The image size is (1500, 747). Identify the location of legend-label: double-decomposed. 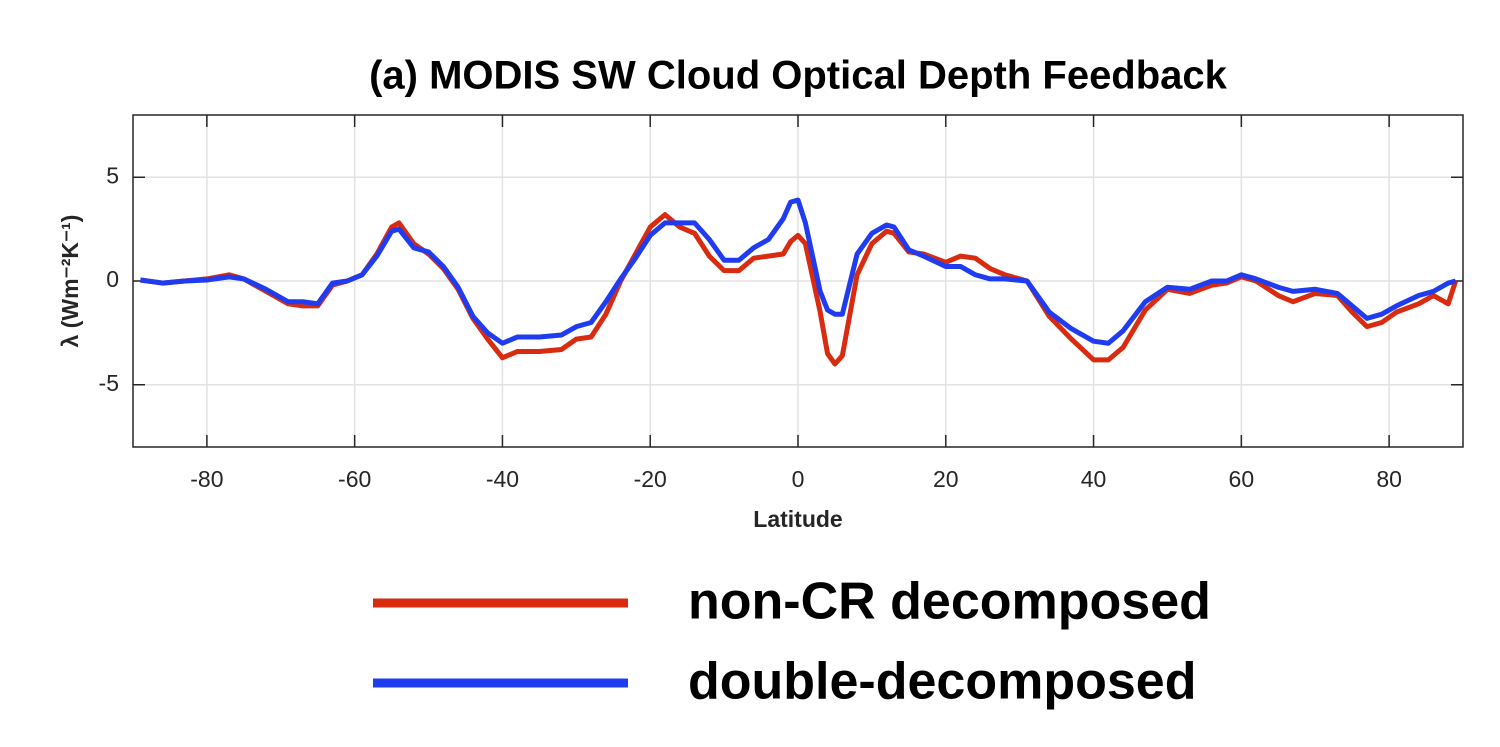
(942, 682).